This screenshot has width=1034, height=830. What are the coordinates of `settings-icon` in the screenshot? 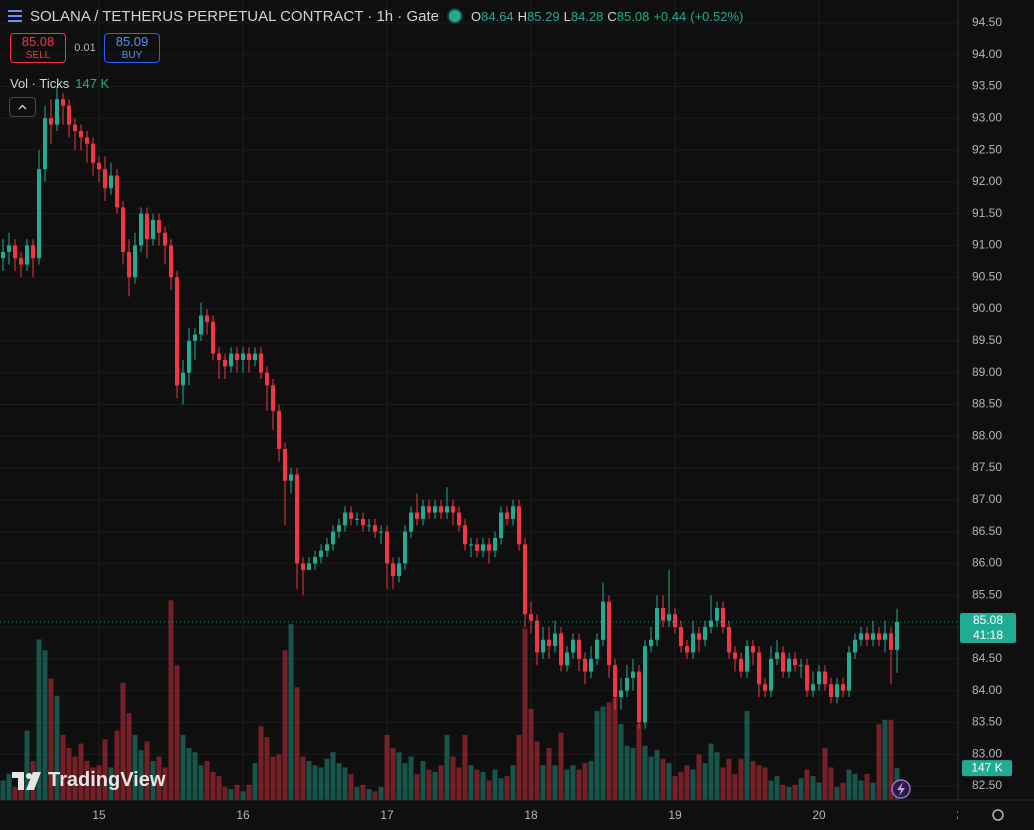 It's located at (998, 815).